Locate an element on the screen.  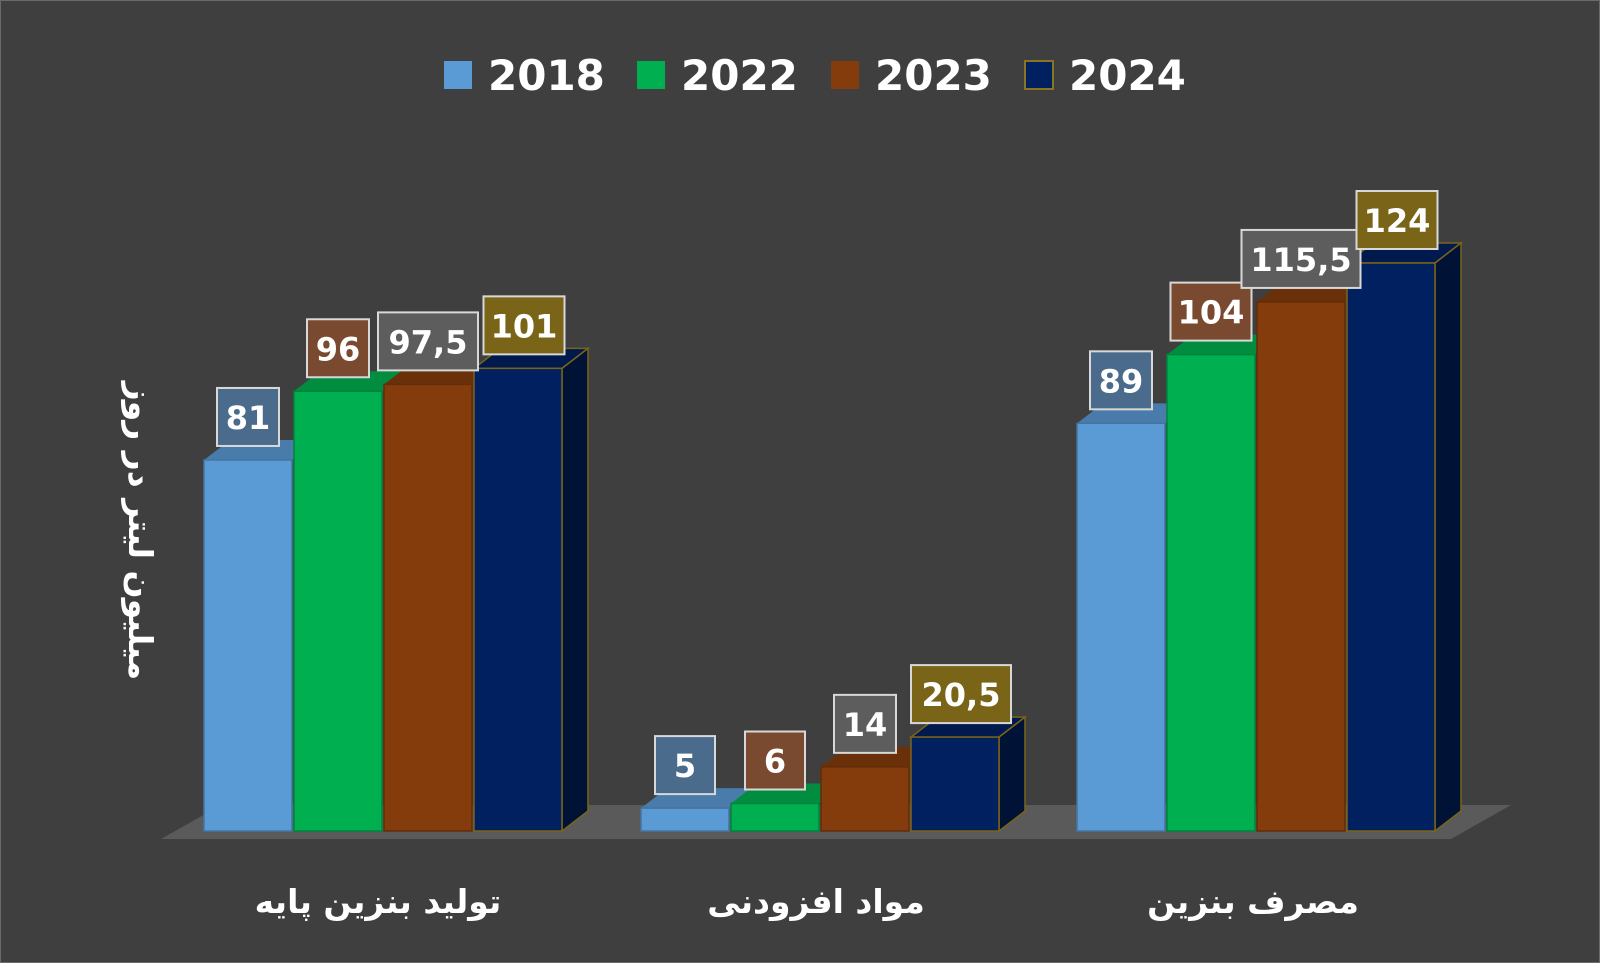
data-label-text: 5 is located at coordinates (685, 766).